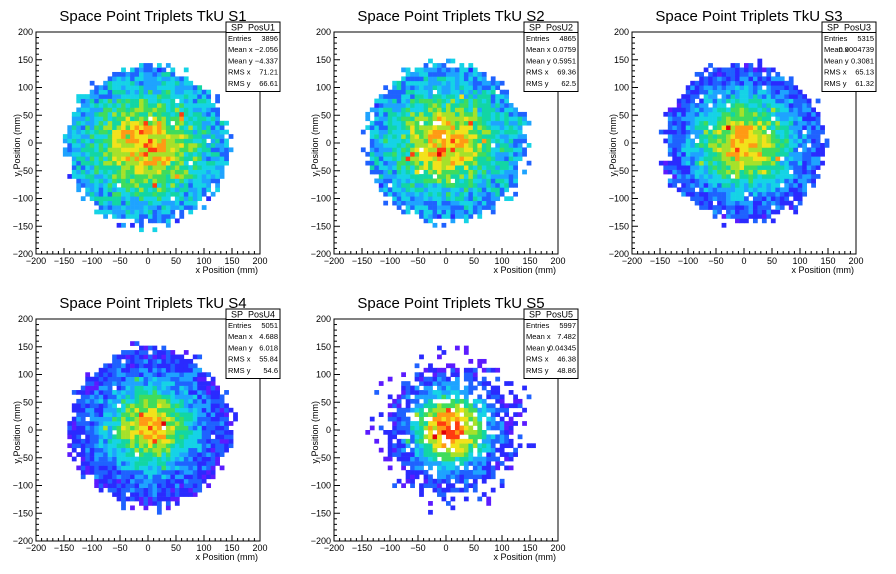 The width and height of the screenshot is (896, 574). I want to click on y-tick-label: 50, so click(326, 115).